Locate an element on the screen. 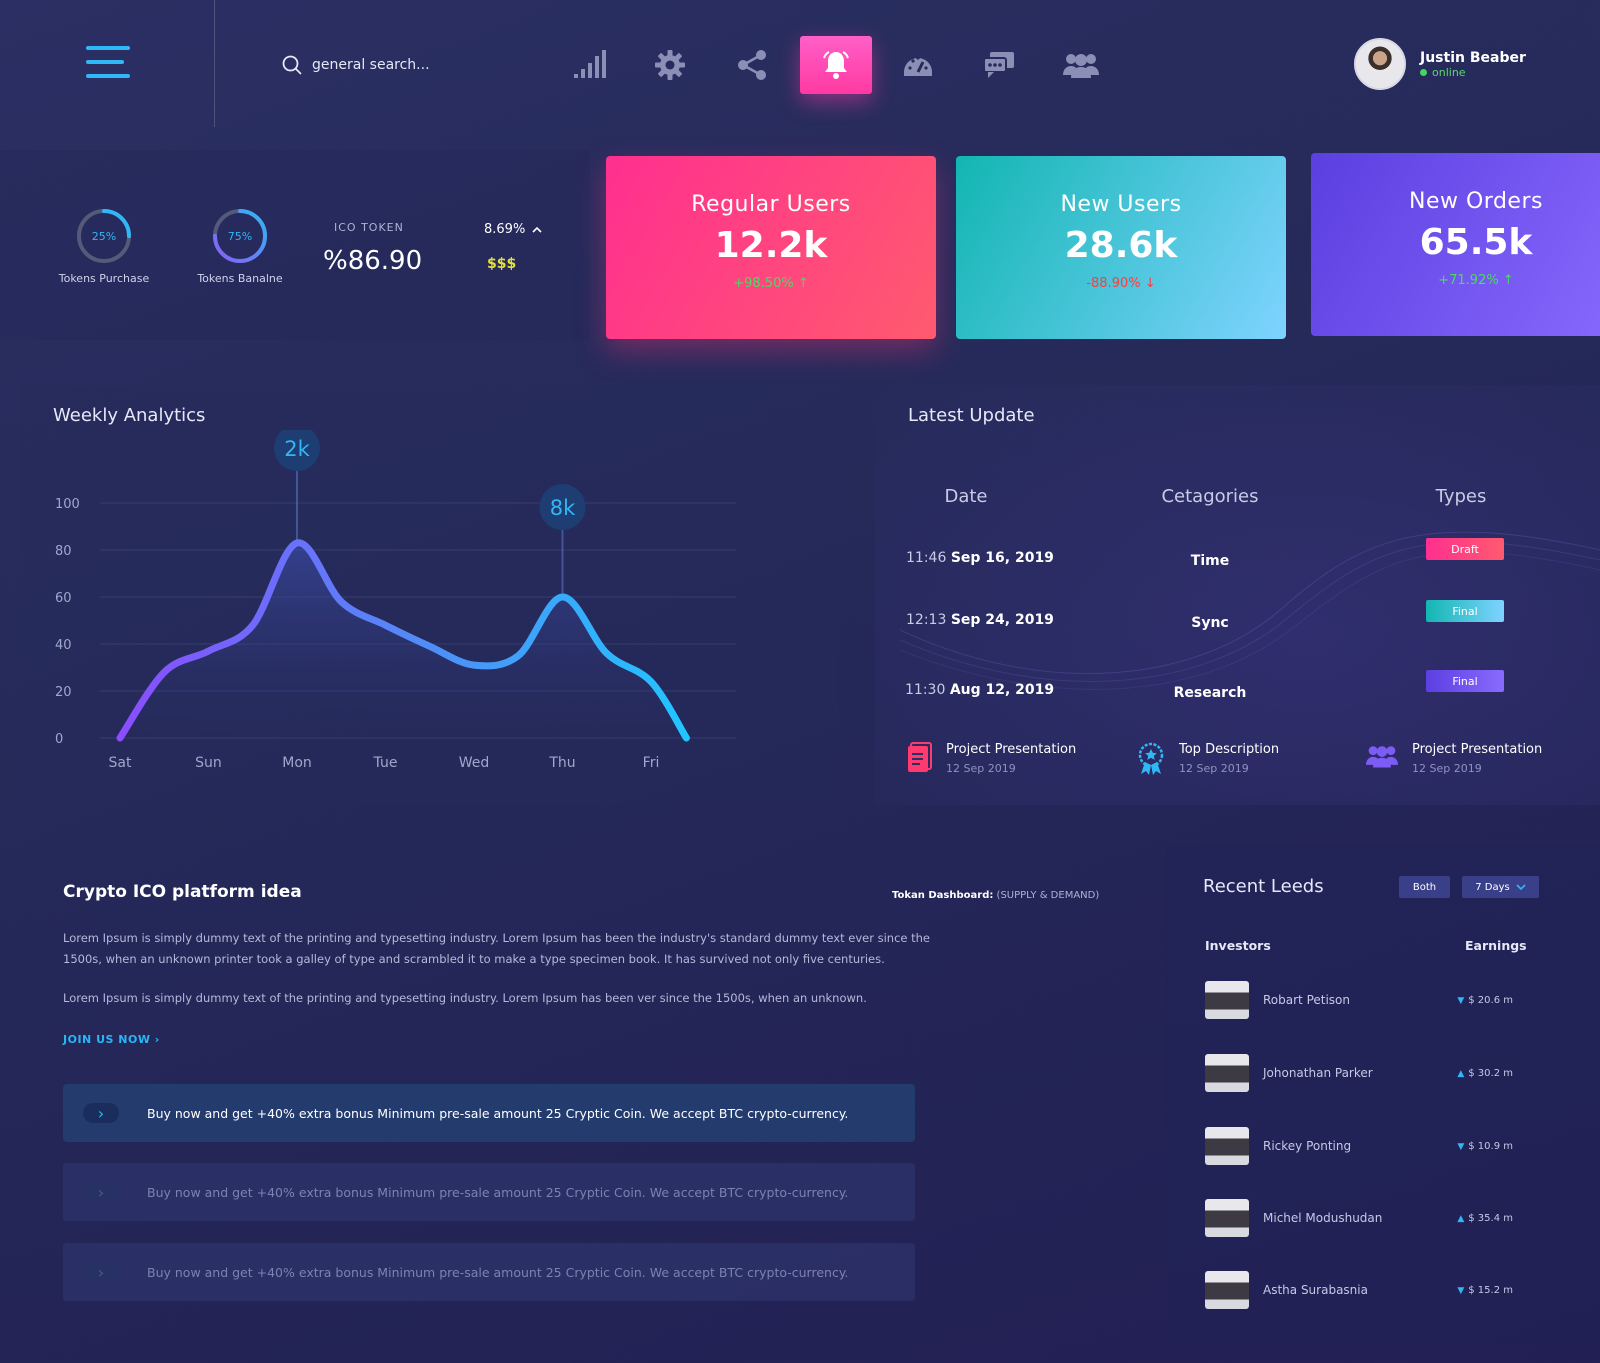 The height and width of the screenshot is (1363, 1600). lead-earning-value: $ 10.9 m is located at coordinates (1490, 1146).